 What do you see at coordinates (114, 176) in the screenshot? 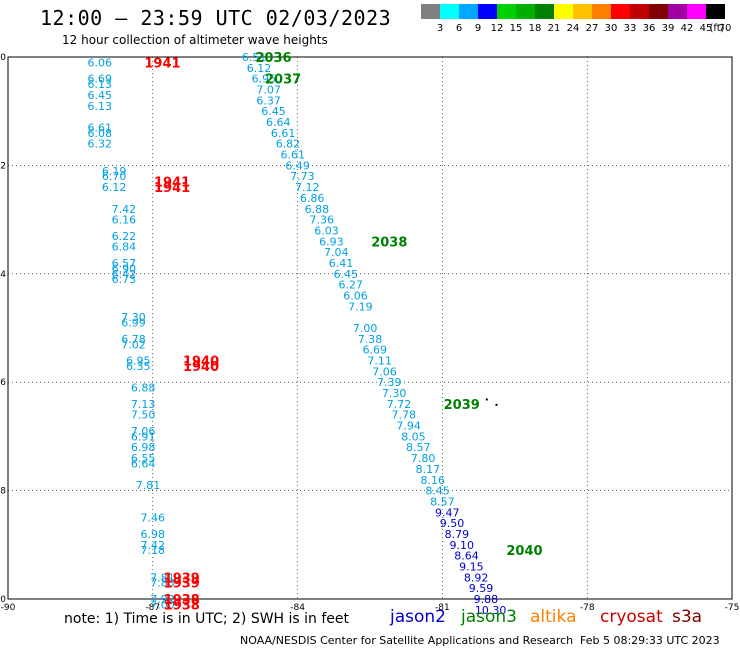
I see `wave-height-point: 6.70` at bounding box center [114, 176].